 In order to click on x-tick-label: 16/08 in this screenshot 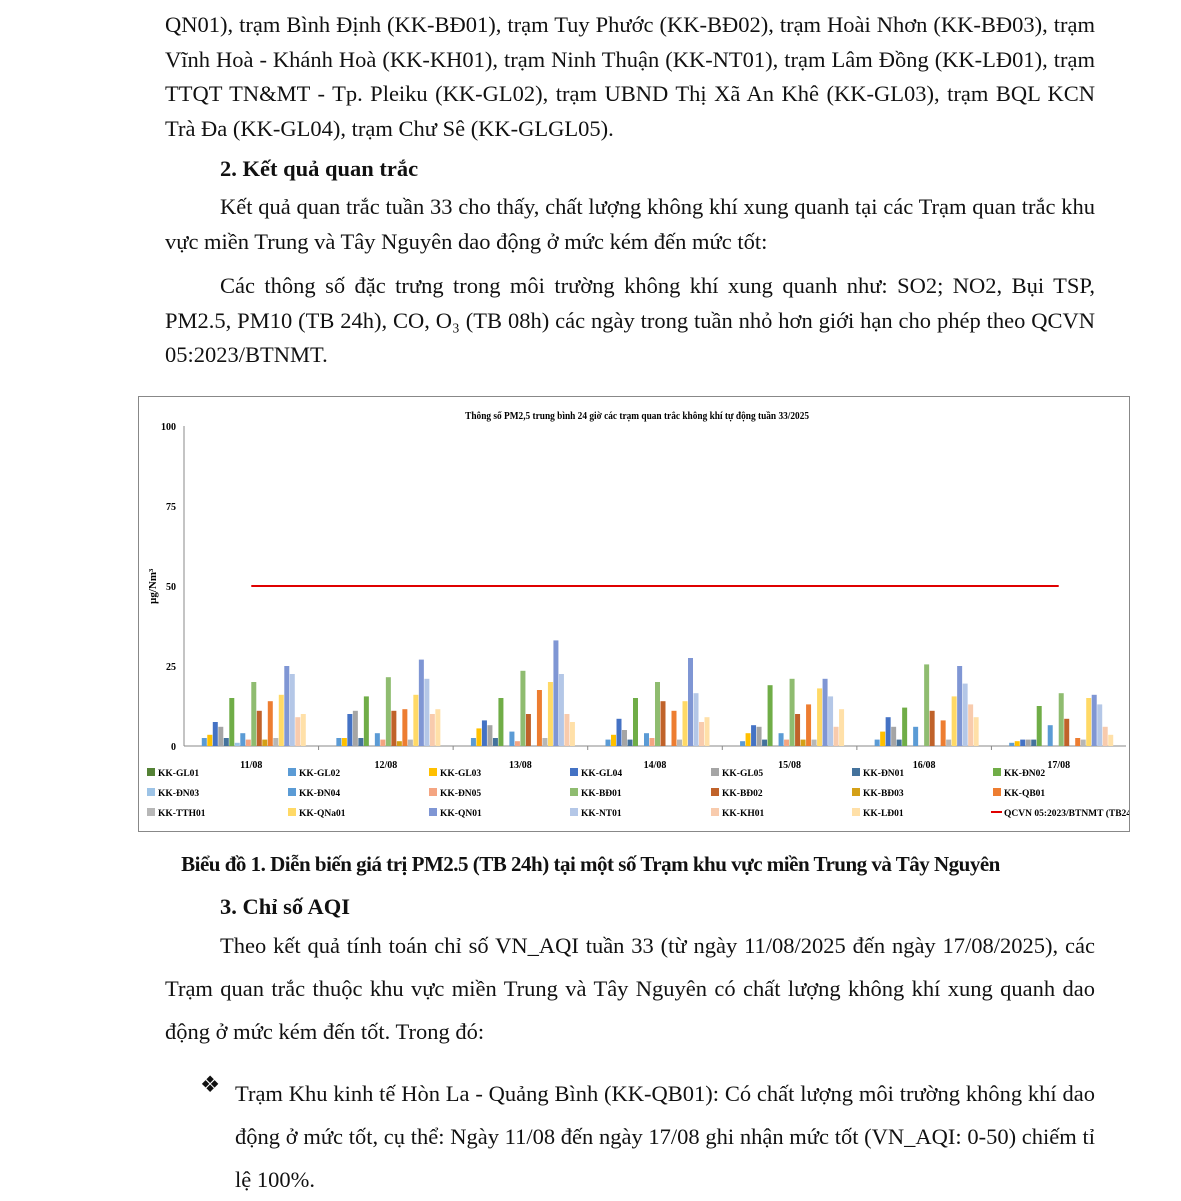, I will do `click(924, 765)`.